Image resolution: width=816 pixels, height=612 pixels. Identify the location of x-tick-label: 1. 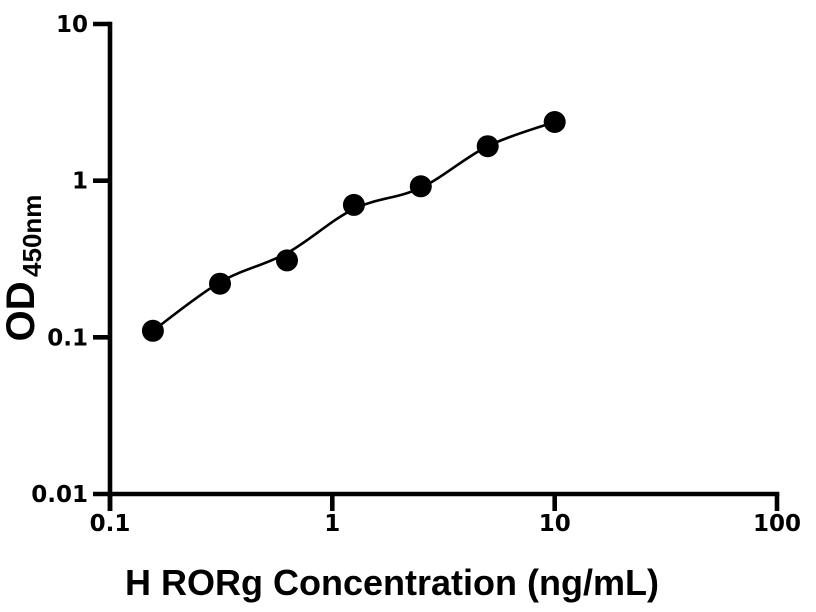
(332, 524).